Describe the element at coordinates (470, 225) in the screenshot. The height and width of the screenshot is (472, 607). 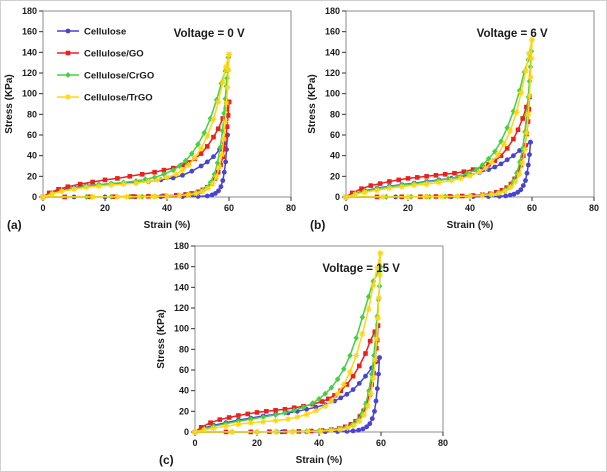
I see `x-axis-label: Strain (%)` at that location.